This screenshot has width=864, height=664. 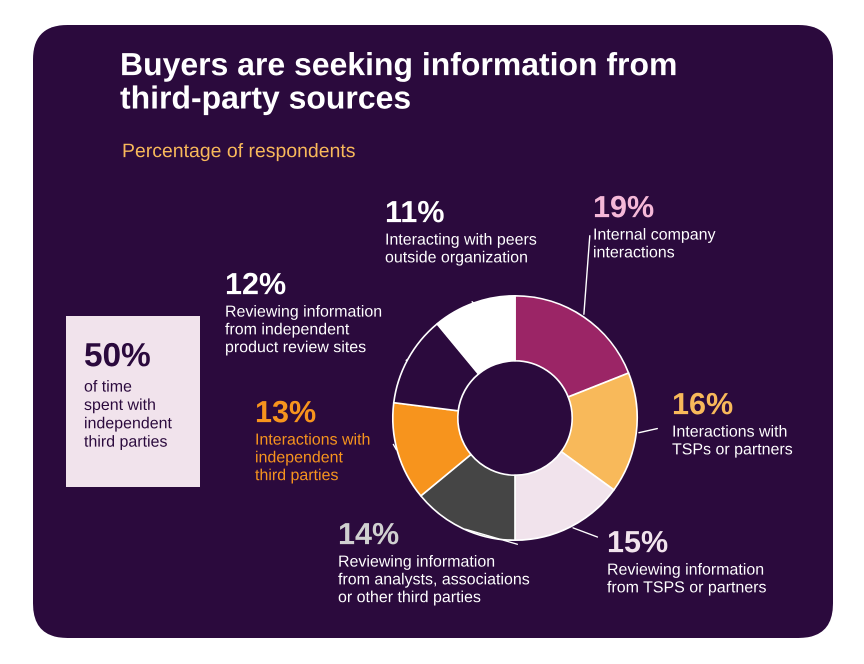 I want to click on chart-subtitle: Percentage of respondents, so click(x=239, y=152).